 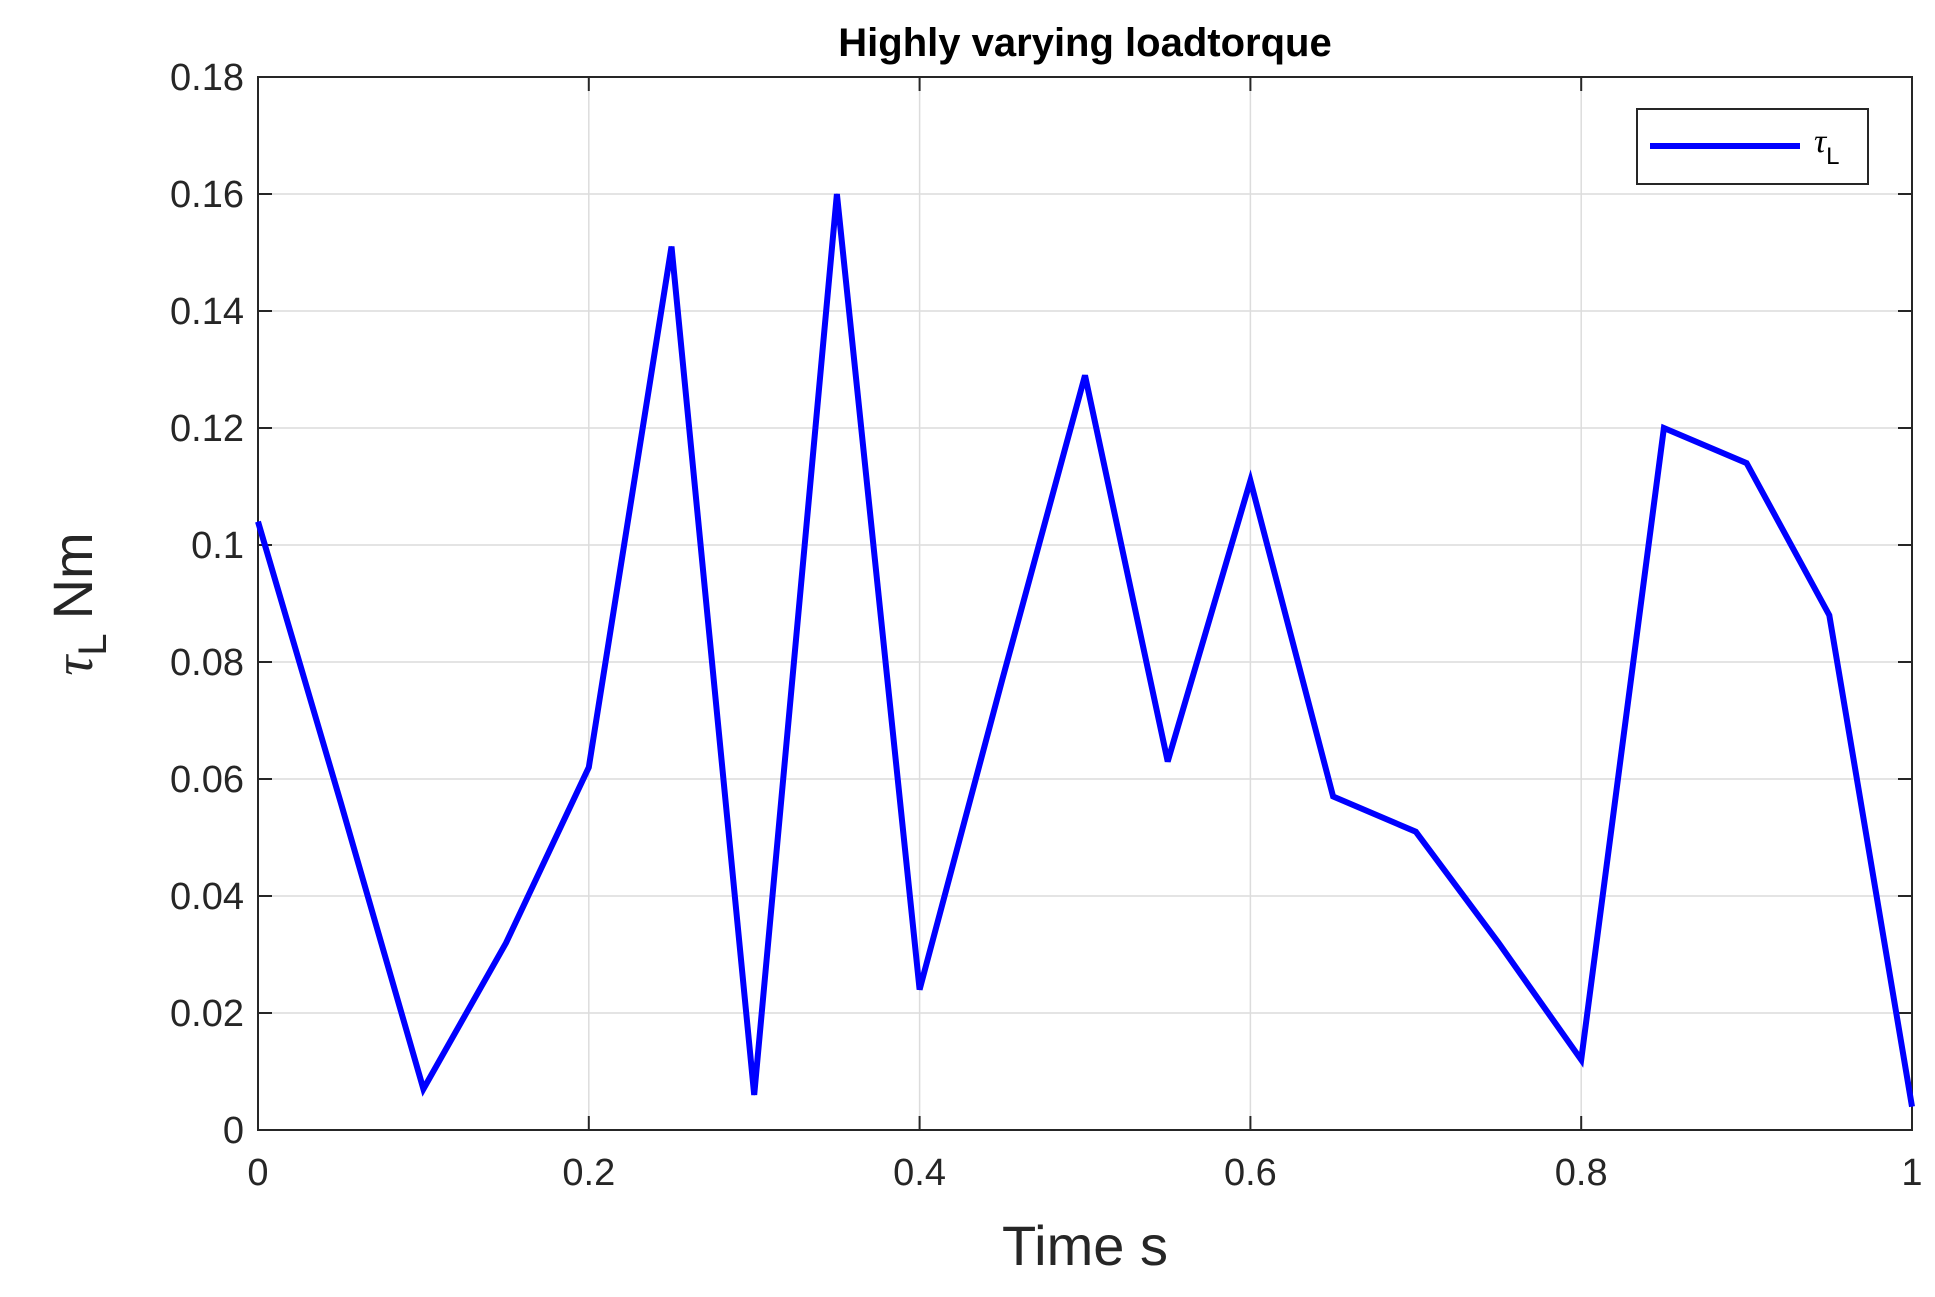 What do you see at coordinates (207, 78) in the screenshot?
I see `y-tick-label: 0.18` at bounding box center [207, 78].